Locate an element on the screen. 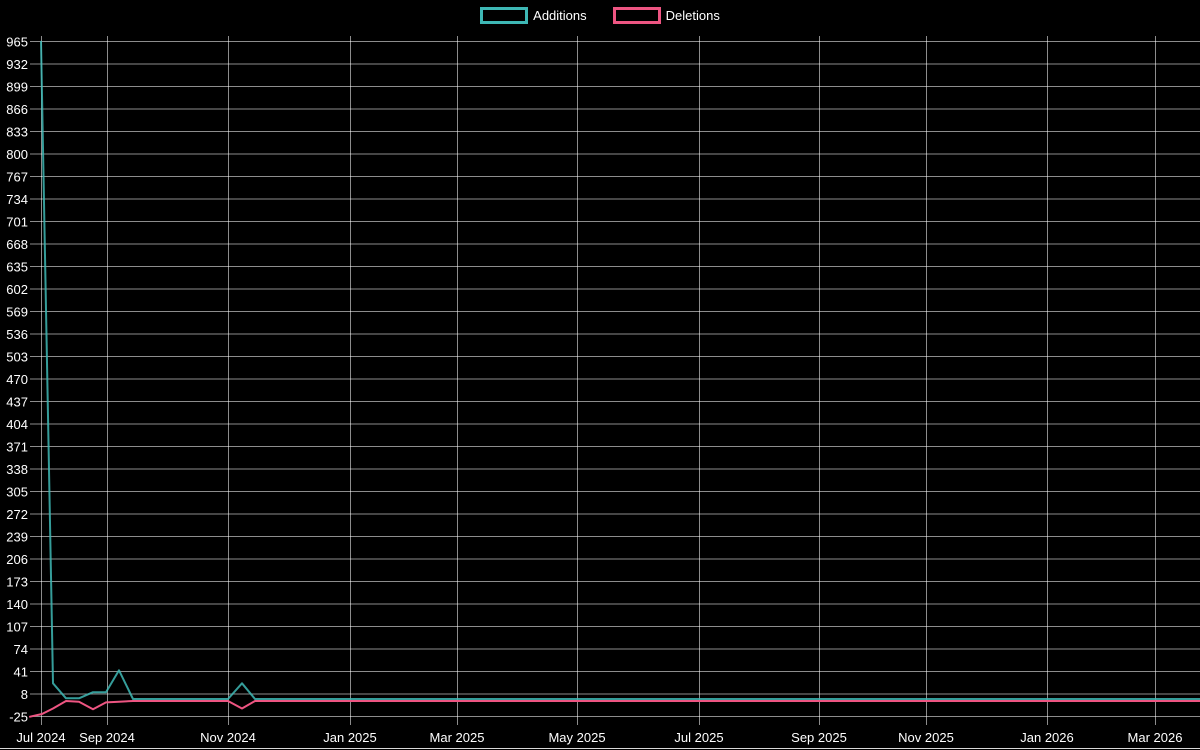 Image resolution: width=1200 pixels, height=750 pixels. deletions-line is located at coordinates (614, 709).